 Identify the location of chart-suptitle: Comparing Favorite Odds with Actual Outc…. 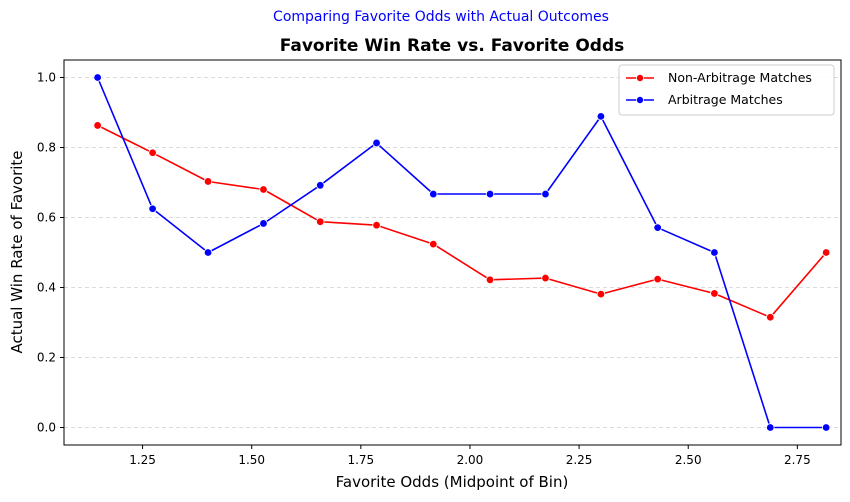
(441, 17).